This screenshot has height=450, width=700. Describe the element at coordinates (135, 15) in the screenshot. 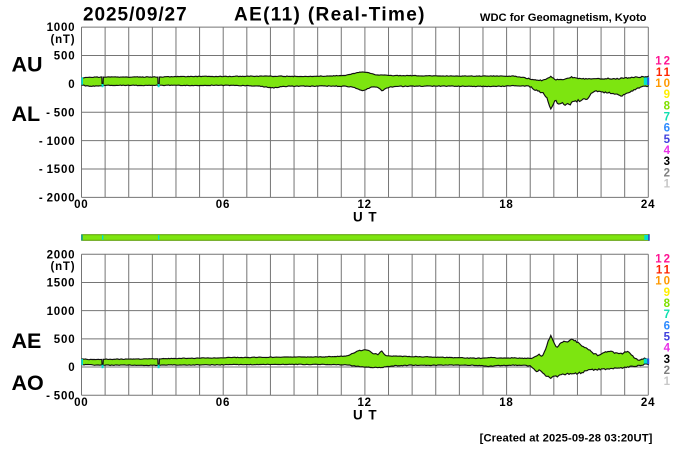

I see `svg-text: 2025/09/27` at that location.